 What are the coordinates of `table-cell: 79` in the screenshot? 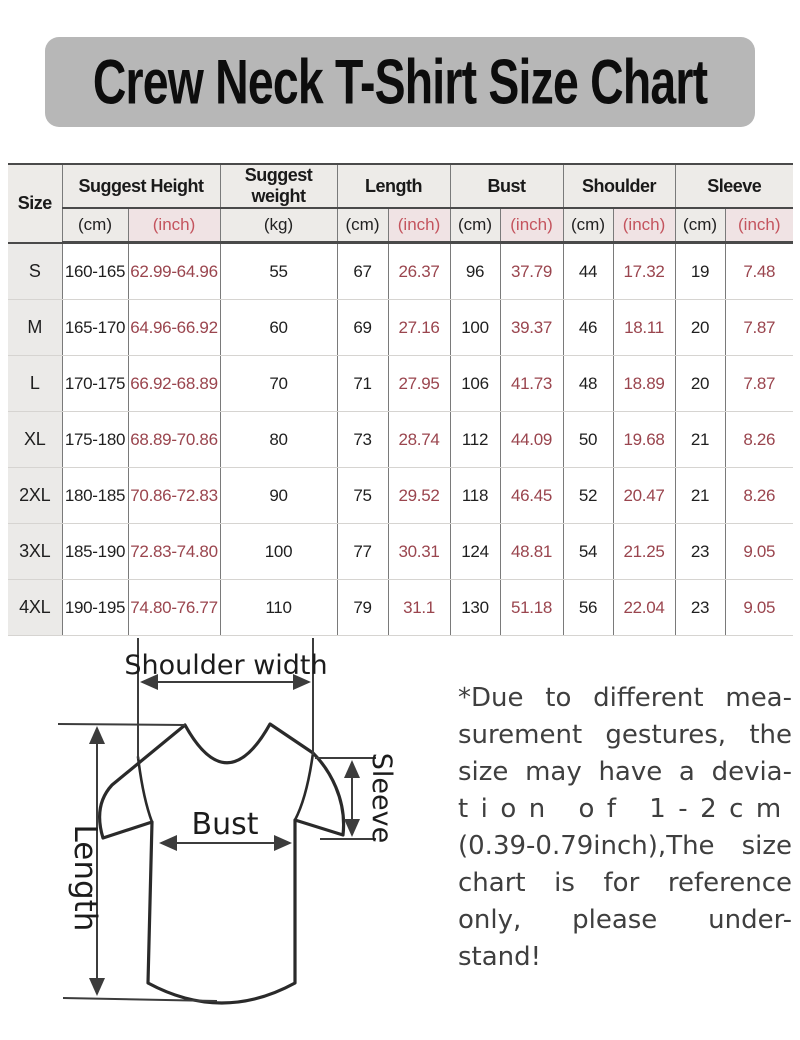 It's located at (363, 607).